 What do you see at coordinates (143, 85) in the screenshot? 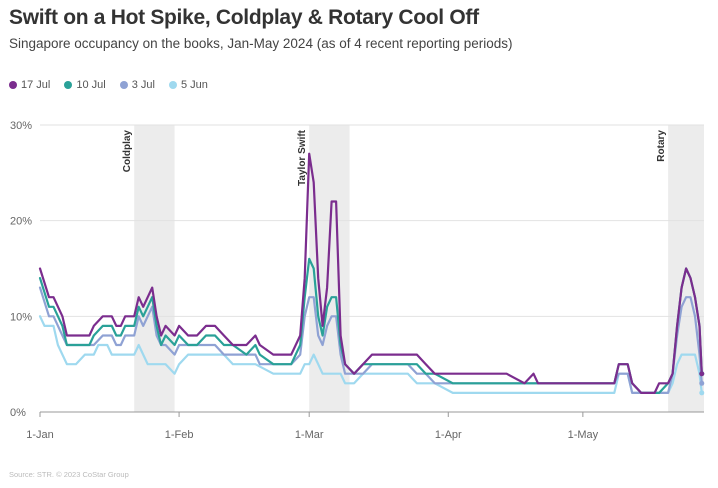
I see `legend-label-3-jul: 3 Jul` at bounding box center [143, 85].